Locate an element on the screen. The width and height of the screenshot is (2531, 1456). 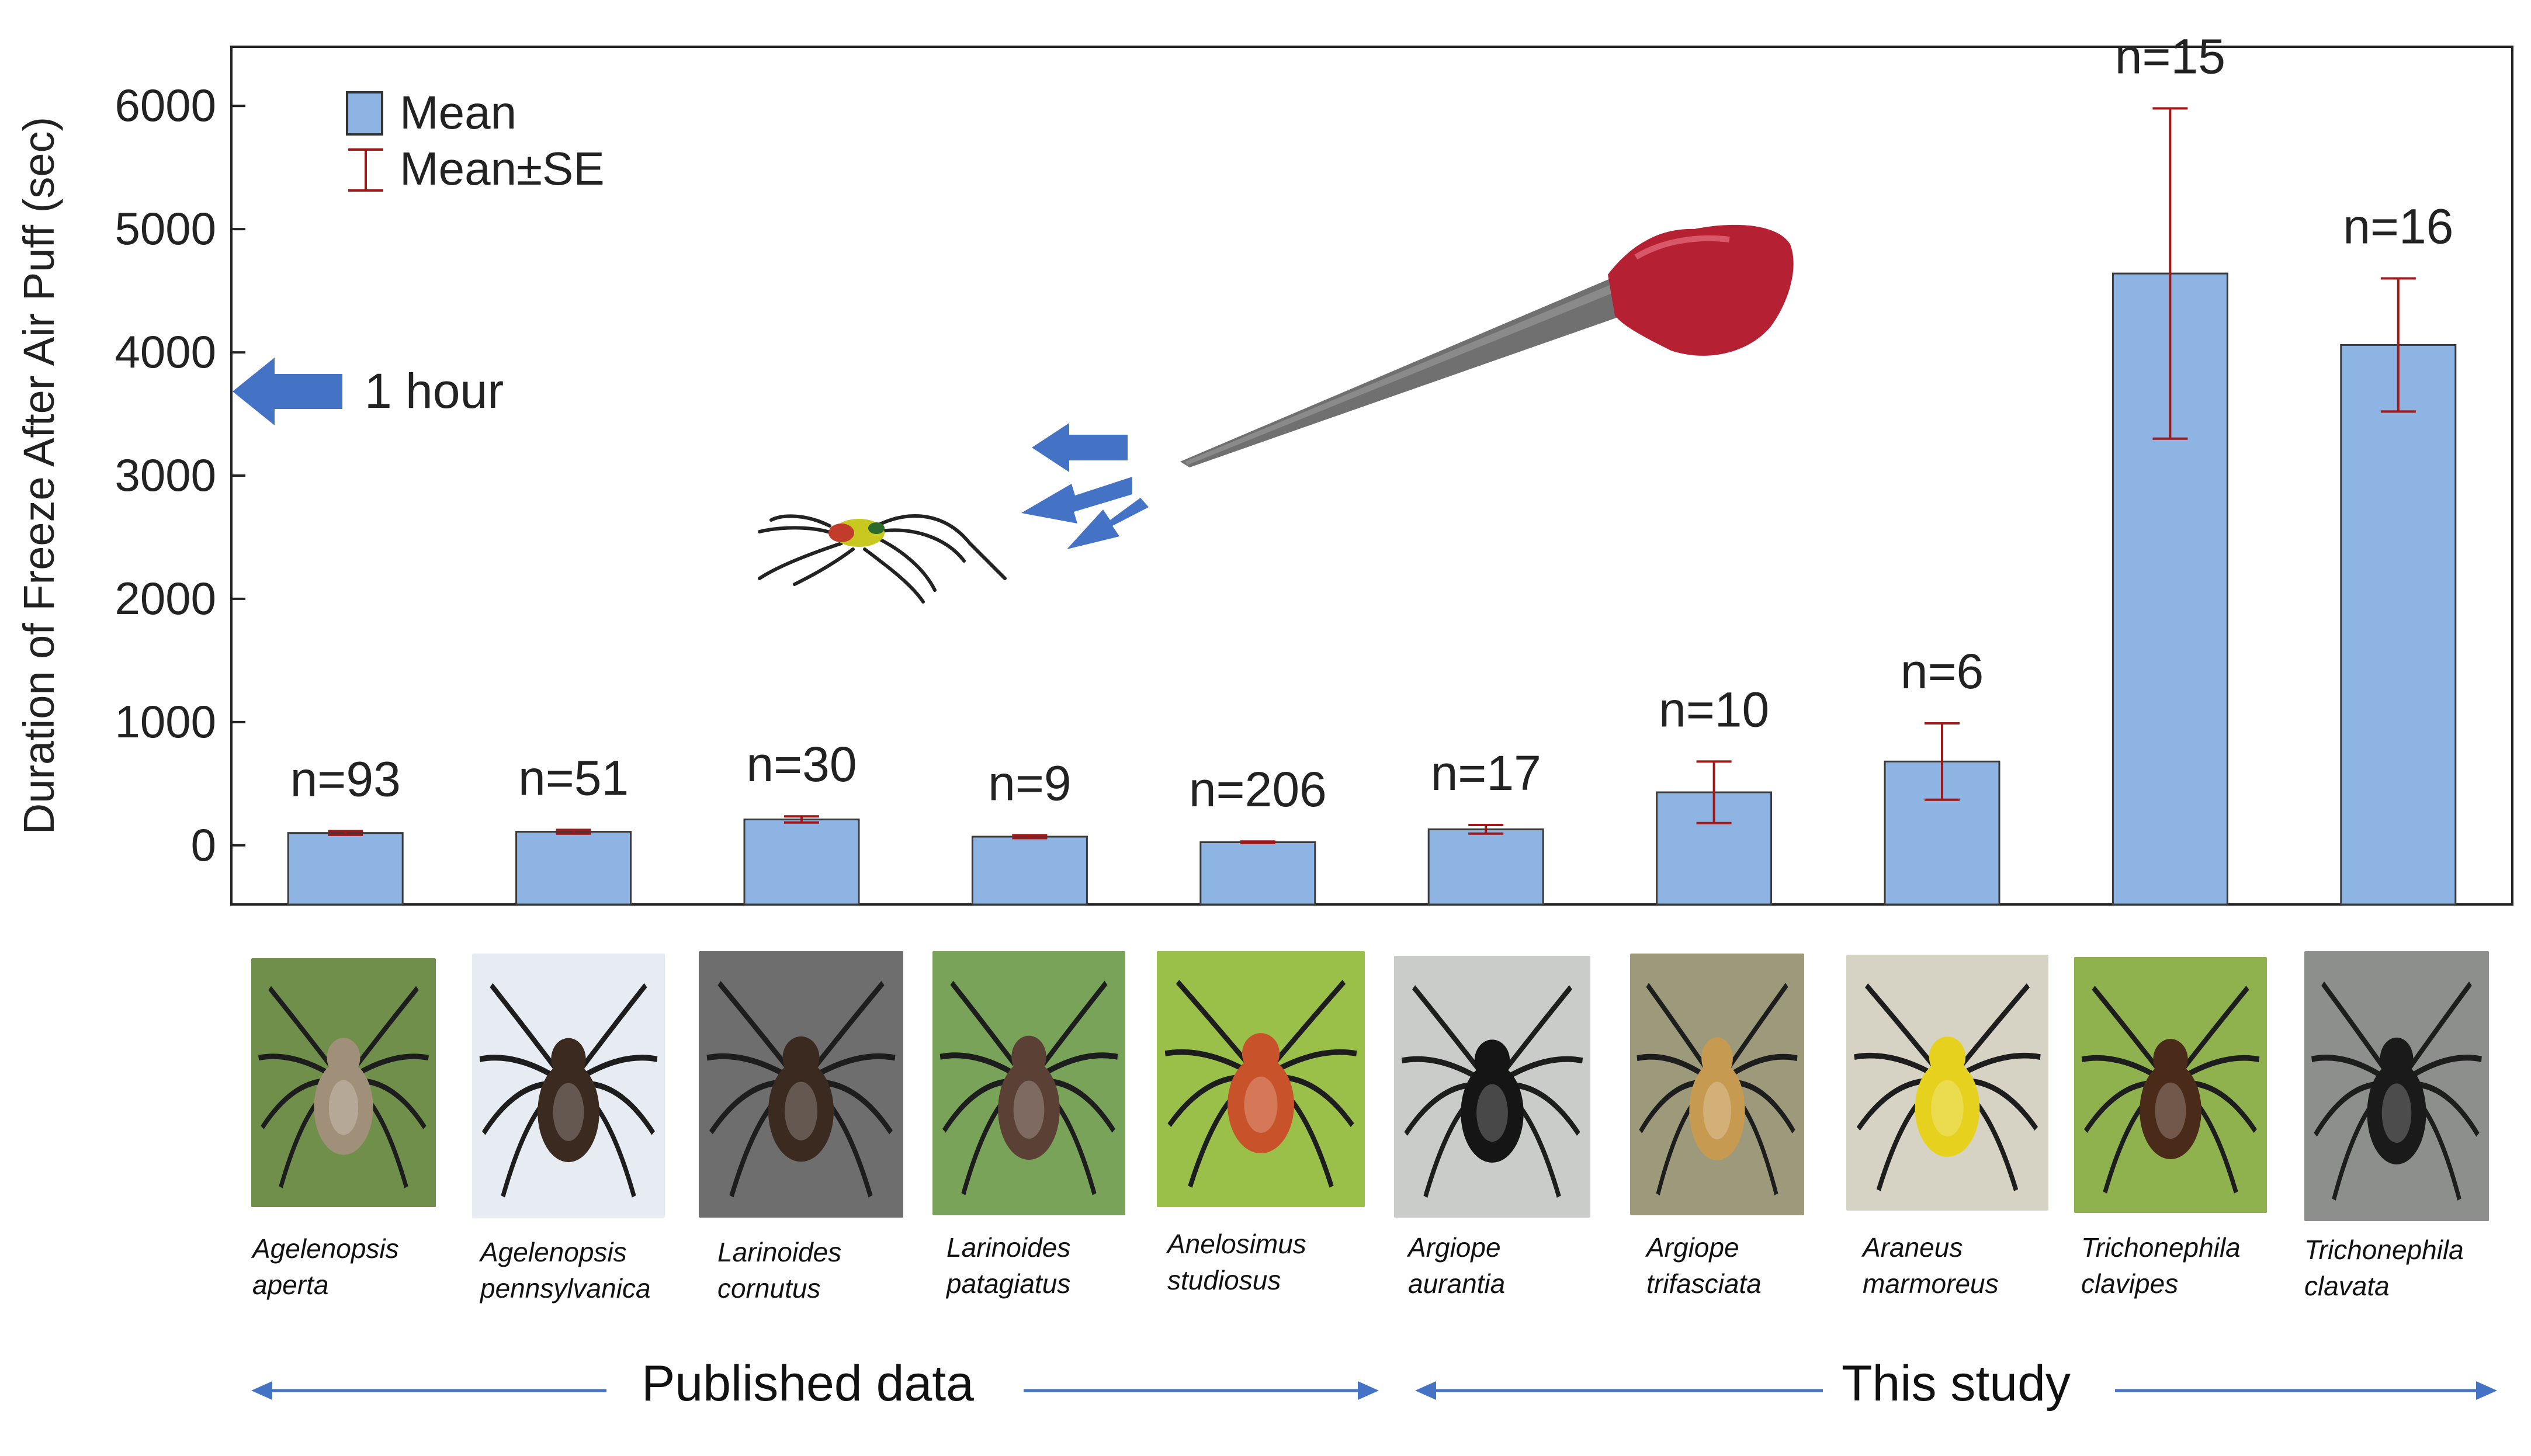
one-hour-label: 1 hour is located at coordinates (434, 390).